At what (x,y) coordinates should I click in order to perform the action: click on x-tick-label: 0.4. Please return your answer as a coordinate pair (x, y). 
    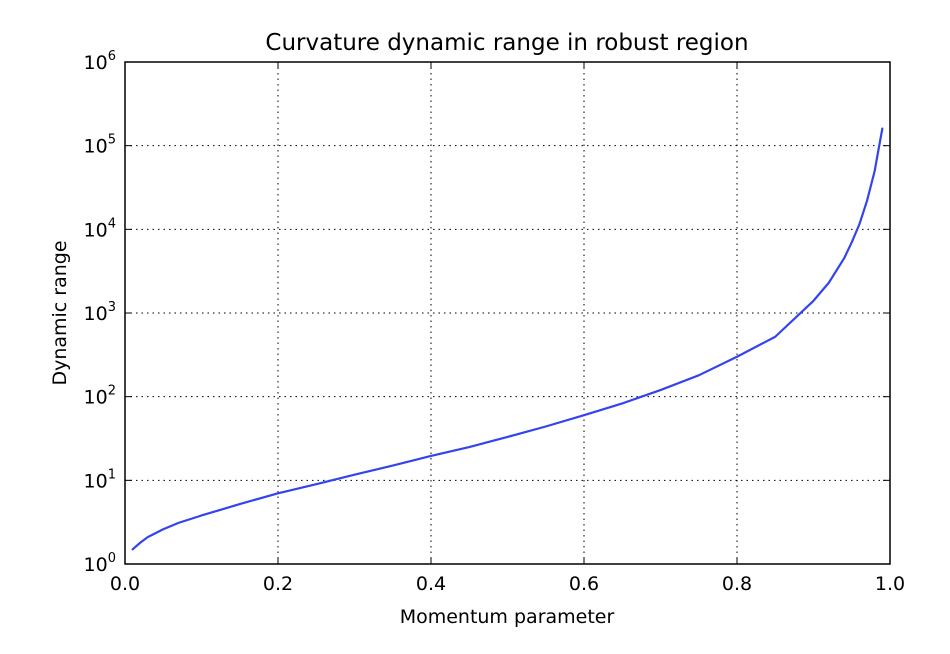
    Looking at the image, I should click on (431, 584).